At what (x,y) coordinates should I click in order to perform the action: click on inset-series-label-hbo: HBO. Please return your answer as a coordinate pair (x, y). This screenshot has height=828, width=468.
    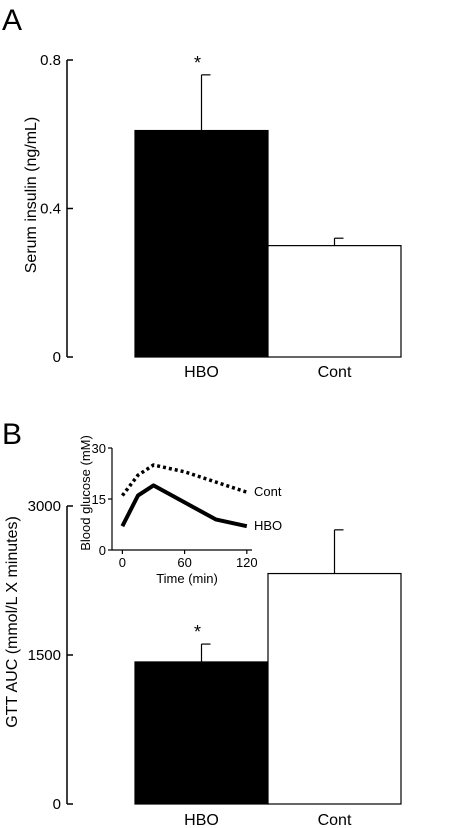
    Looking at the image, I should click on (268, 525).